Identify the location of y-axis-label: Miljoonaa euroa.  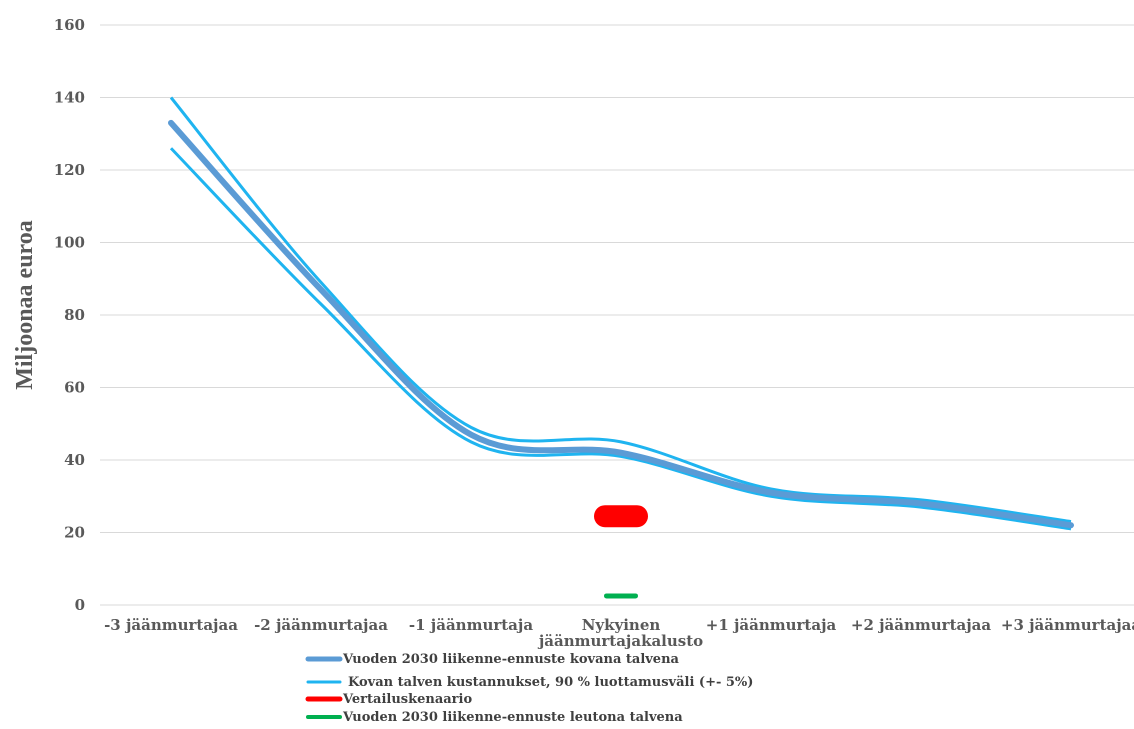
(25, 305).